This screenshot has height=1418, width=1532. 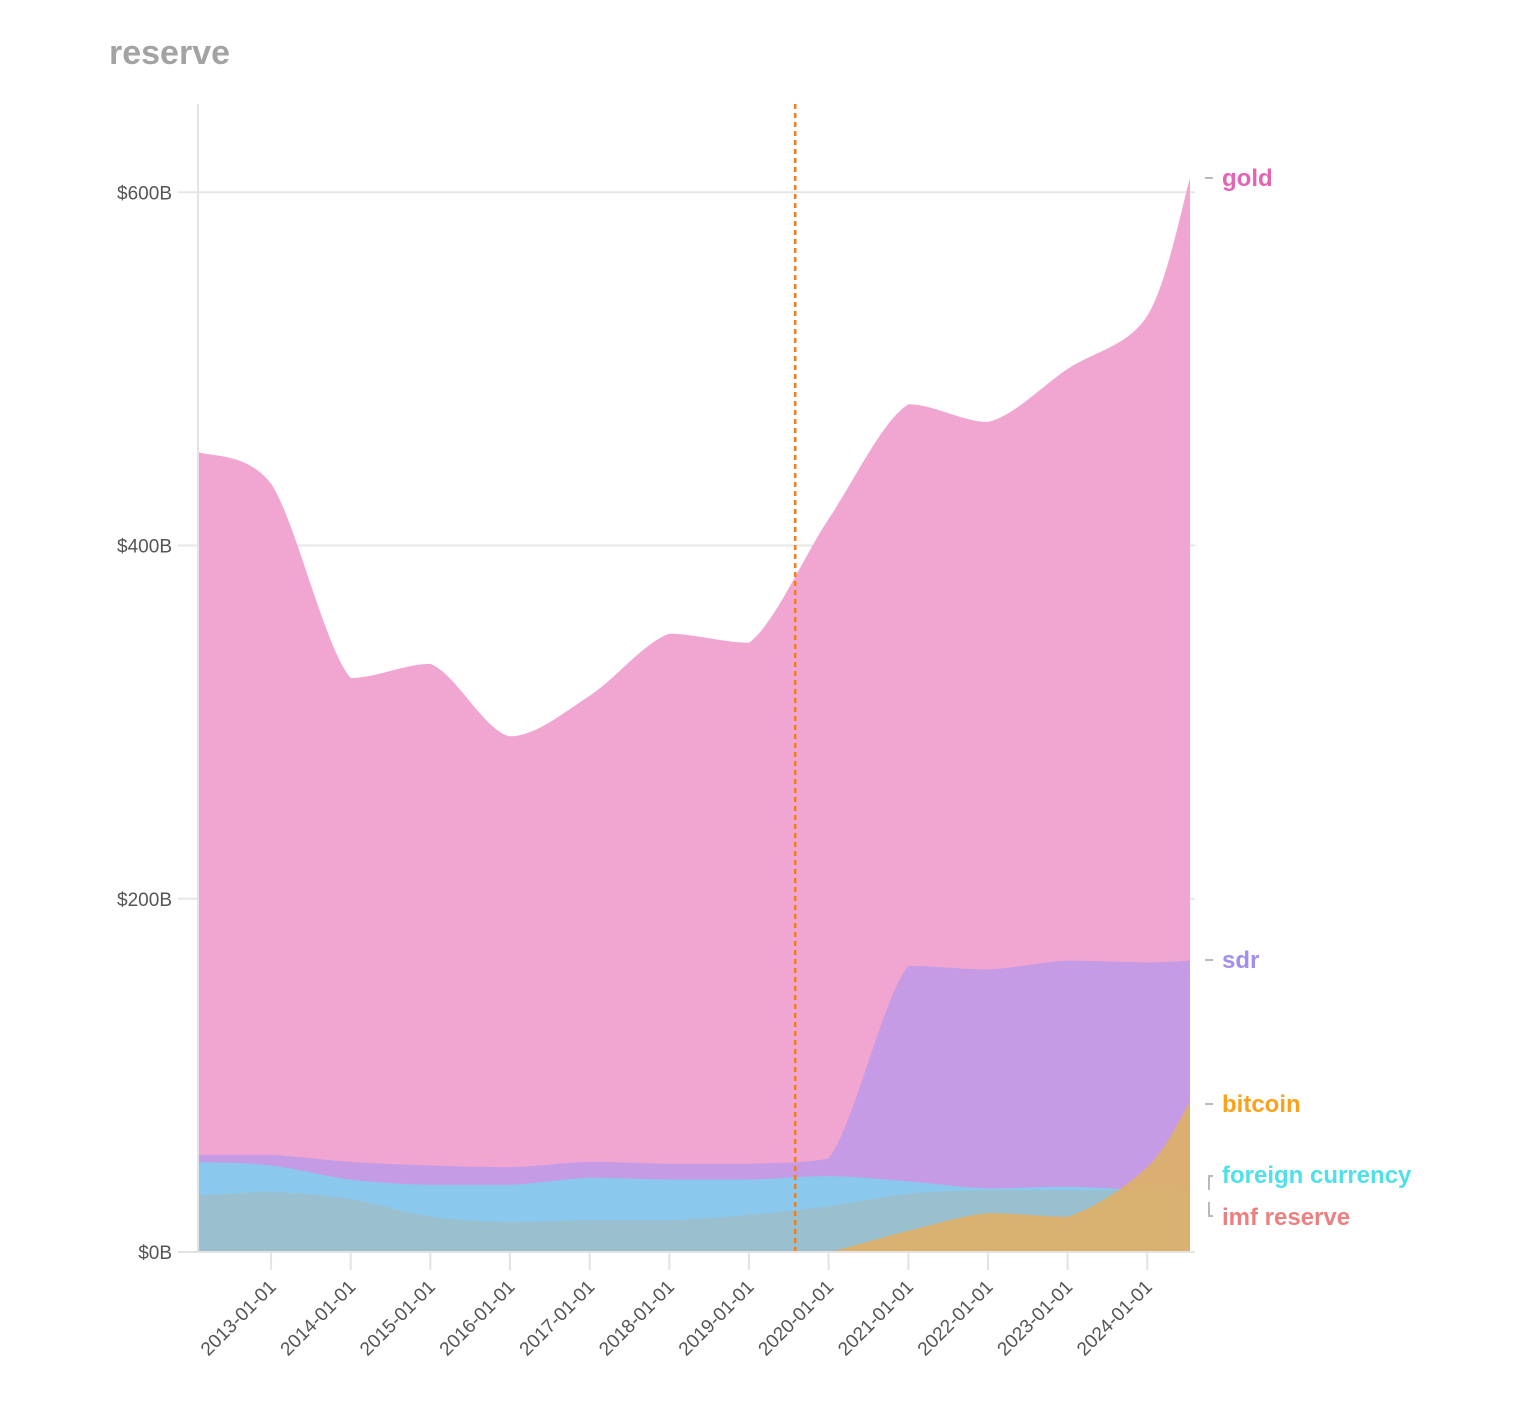 What do you see at coordinates (797, 1319) in the screenshot?
I see `x-tick-label: 2020-01-01` at bounding box center [797, 1319].